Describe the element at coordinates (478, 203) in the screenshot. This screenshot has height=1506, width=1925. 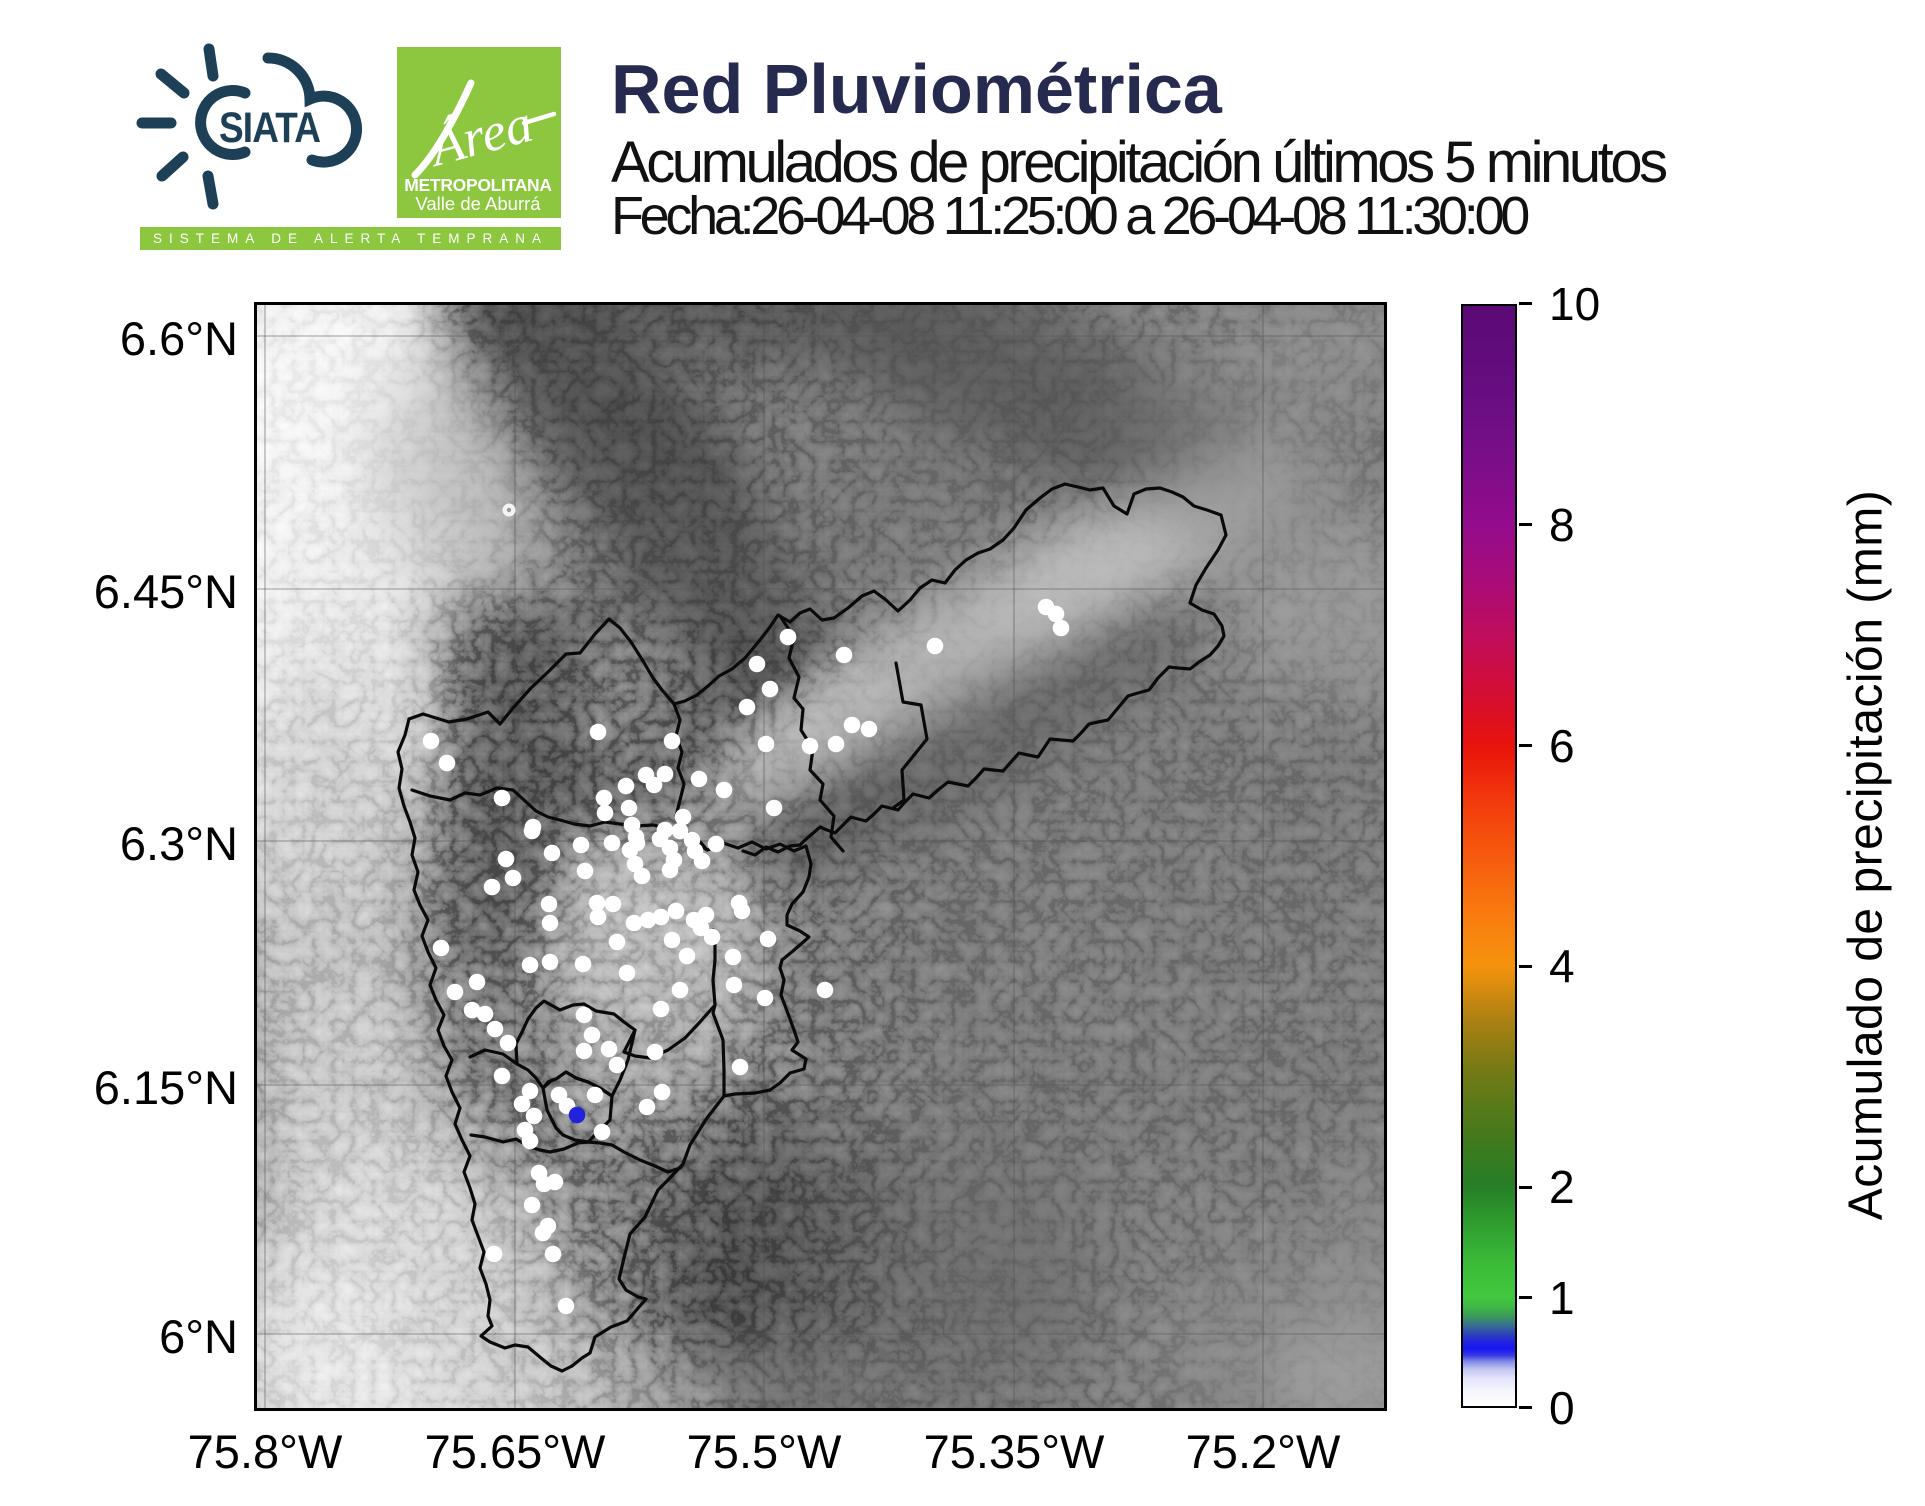
I see `svg-text: Valle de Aburrá` at that location.